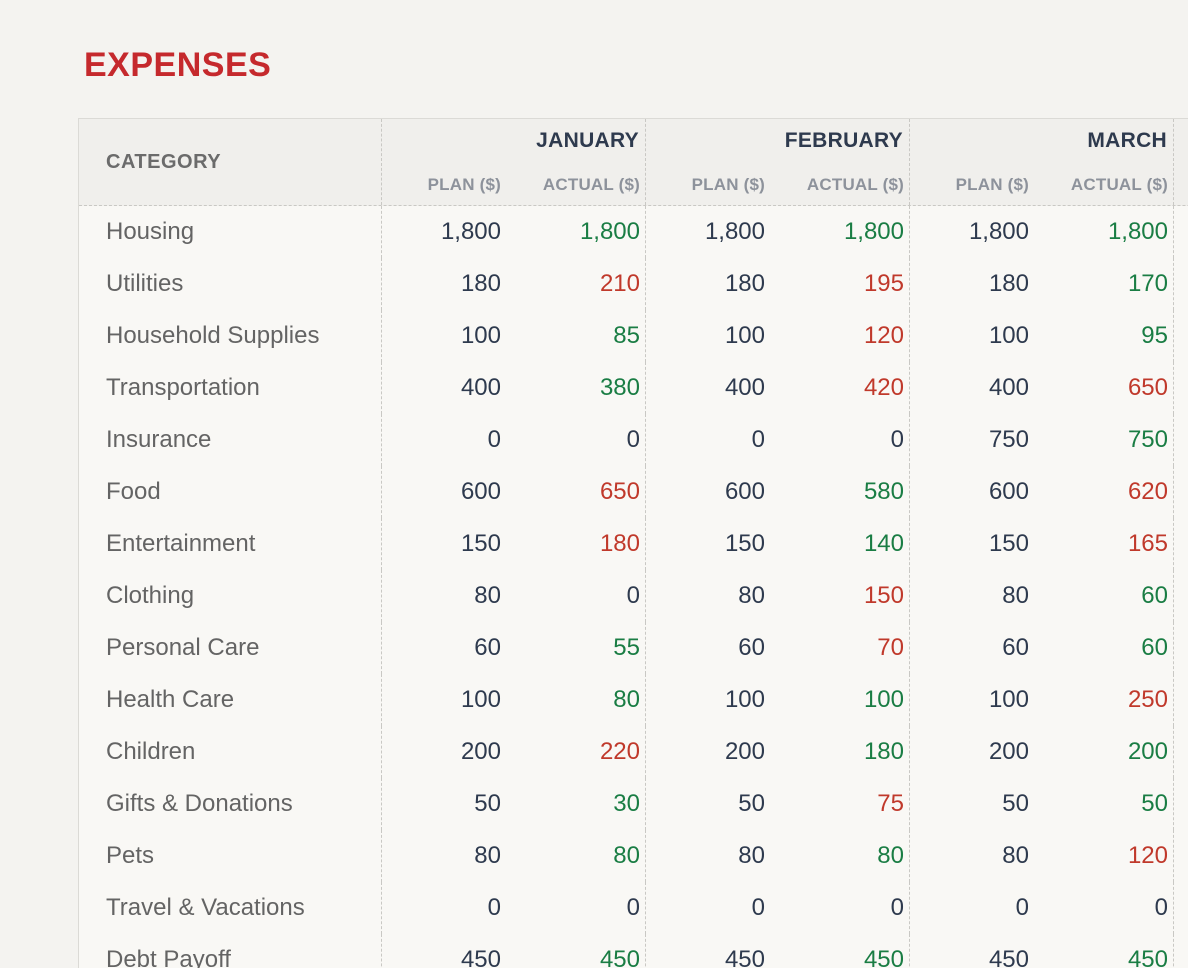 The image size is (1188, 968). What do you see at coordinates (1041, 544) in the screenshot?
I see `month-value-group: 150 165` at bounding box center [1041, 544].